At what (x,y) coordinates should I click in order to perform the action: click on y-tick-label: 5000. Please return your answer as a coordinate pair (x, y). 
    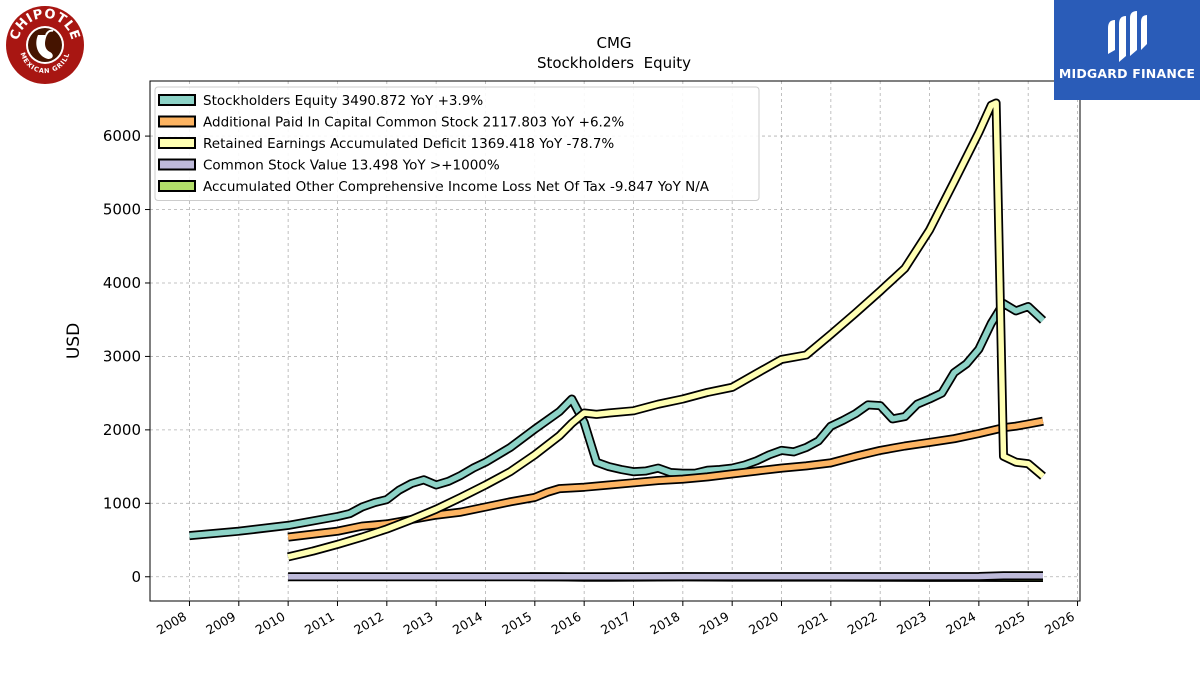
    Looking at the image, I should click on (122, 210).